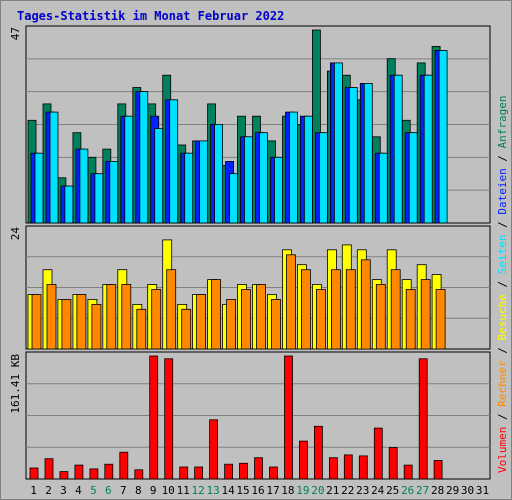 This screenshot has height=500, width=512. I want to click on day-label-15: 15, so click(242, 490).